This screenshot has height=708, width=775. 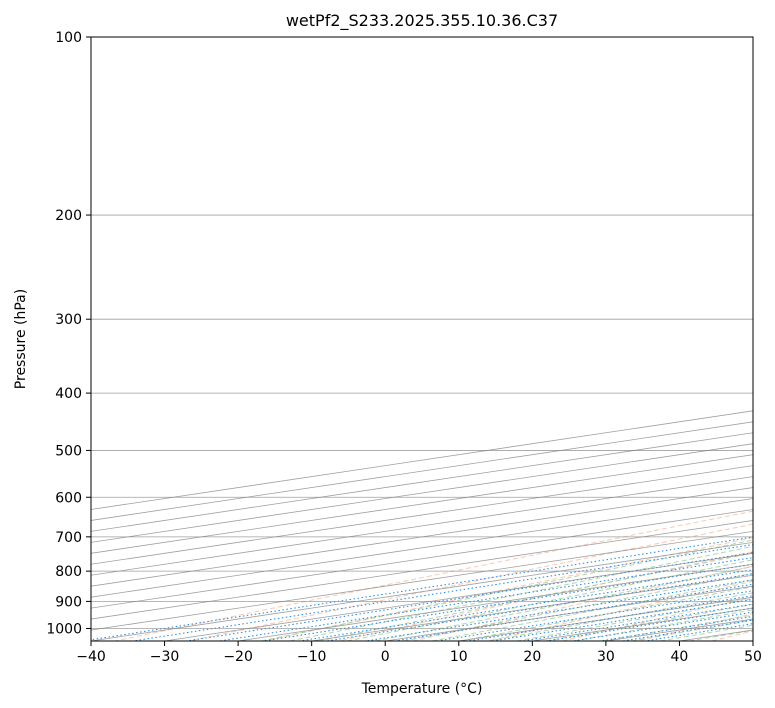 What do you see at coordinates (680, 657) in the screenshot?
I see `x-tick-label: 40` at bounding box center [680, 657].